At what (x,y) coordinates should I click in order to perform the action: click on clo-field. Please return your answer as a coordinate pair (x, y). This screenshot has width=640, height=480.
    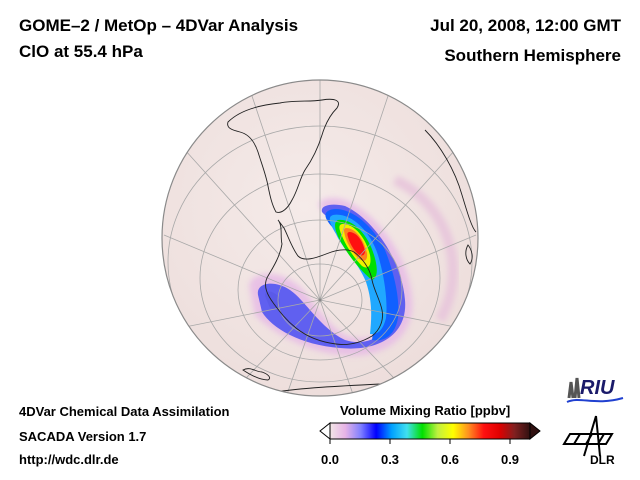
    Looking at the image, I should click on (331, 276).